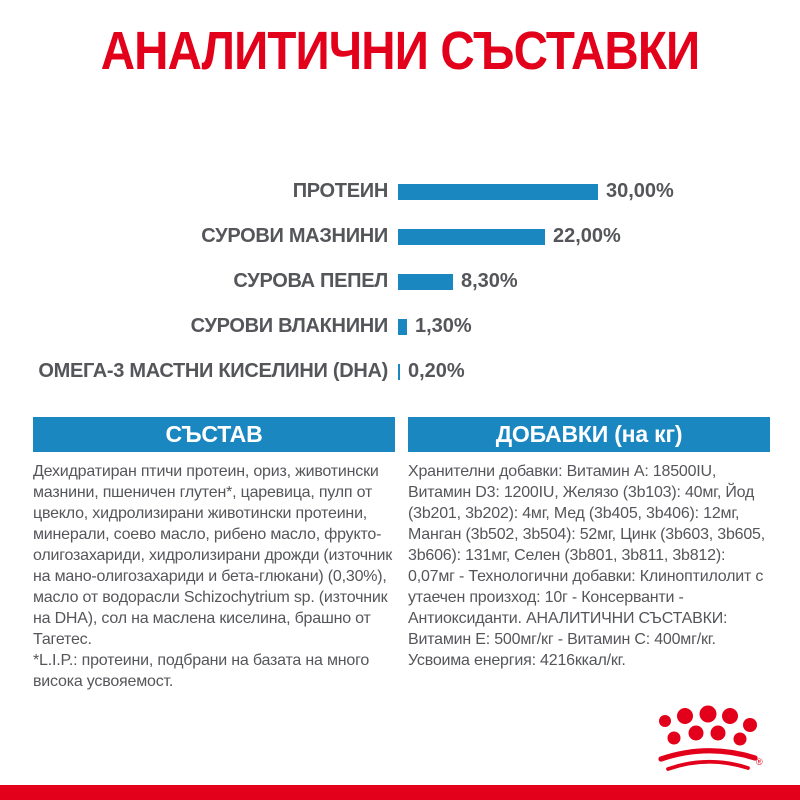  Describe the element at coordinates (213, 371) in the screenshot. I see `chart-category-label: ОМЕГА-3 МАСТНИ КИСЕЛИНИ (DHA)` at that location.